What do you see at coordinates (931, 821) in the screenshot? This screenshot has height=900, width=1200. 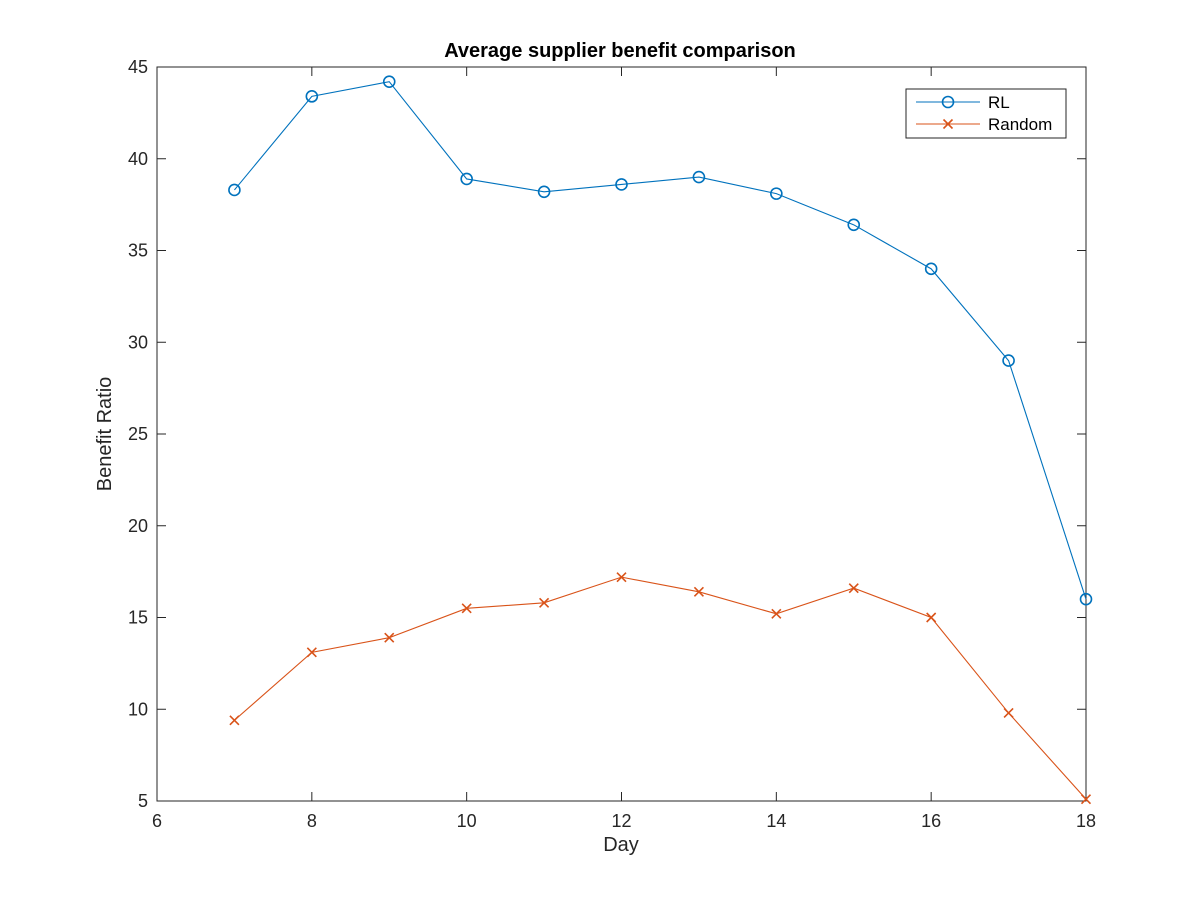 I see `x-tick-label: 16` at bounding box center [931, 821].